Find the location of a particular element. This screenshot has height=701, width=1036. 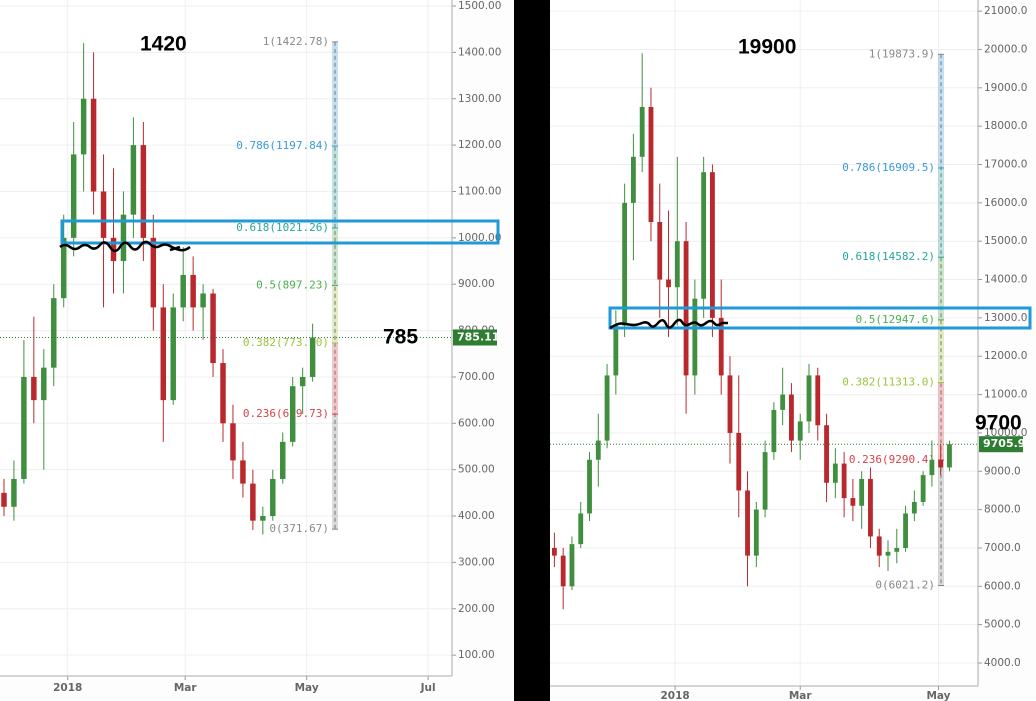

y-tick-label: 12000.0 is located at coordinates (1005, 356).